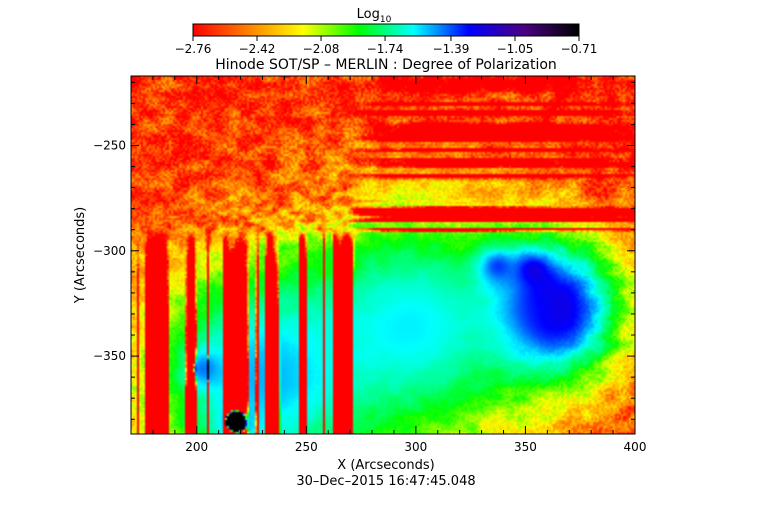 The width and height of the screenshot is (770, 512). What do you see at coordinates (109, 145) in the screenshot?
I see `y-tick-label: −250` at bounding box center [109, 145].